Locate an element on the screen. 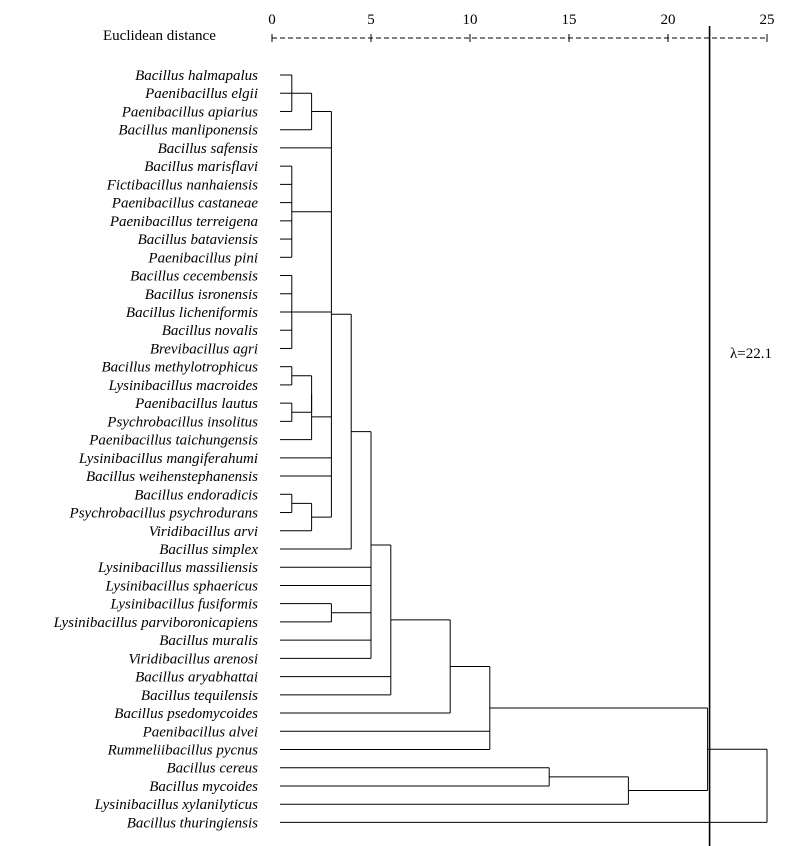 Image resolution: width=800 pixels, height=846 pixels. axis-tick-label: 20 is located at coordinates (668, 20).